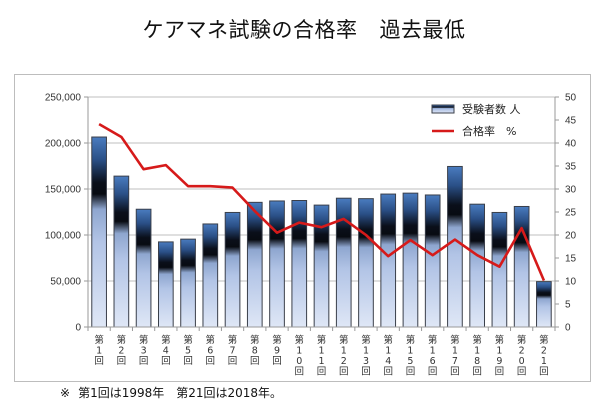 This screenshot has height=413, width=608. Describe the element at coordinates (571, 190) in the screenshot. I see `right-axis-tick-label: 30` at that location.